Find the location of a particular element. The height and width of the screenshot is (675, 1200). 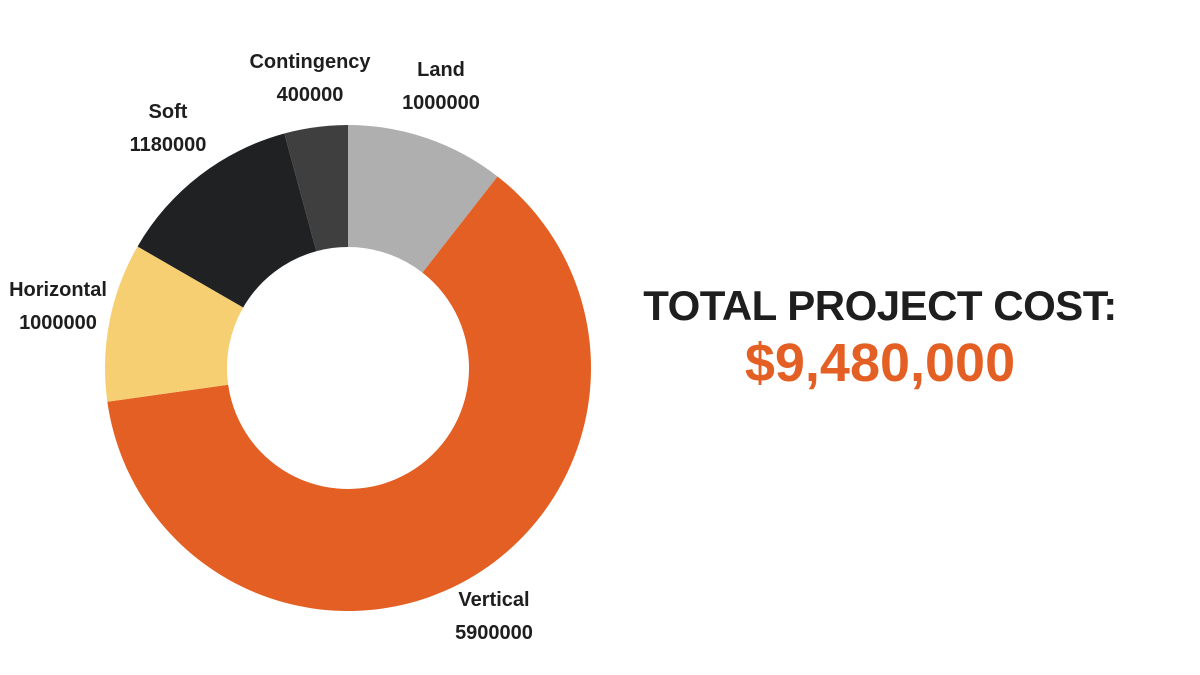

total-cost-amount: $9,480,000 is located at coordinates (880, 363).